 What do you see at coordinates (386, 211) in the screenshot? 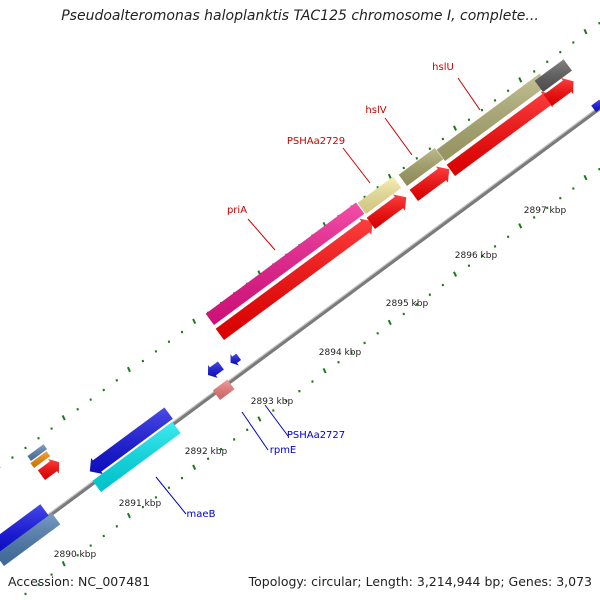
I see `cds-red-PSHAa2729-shade` at bounding box center [386, 211].